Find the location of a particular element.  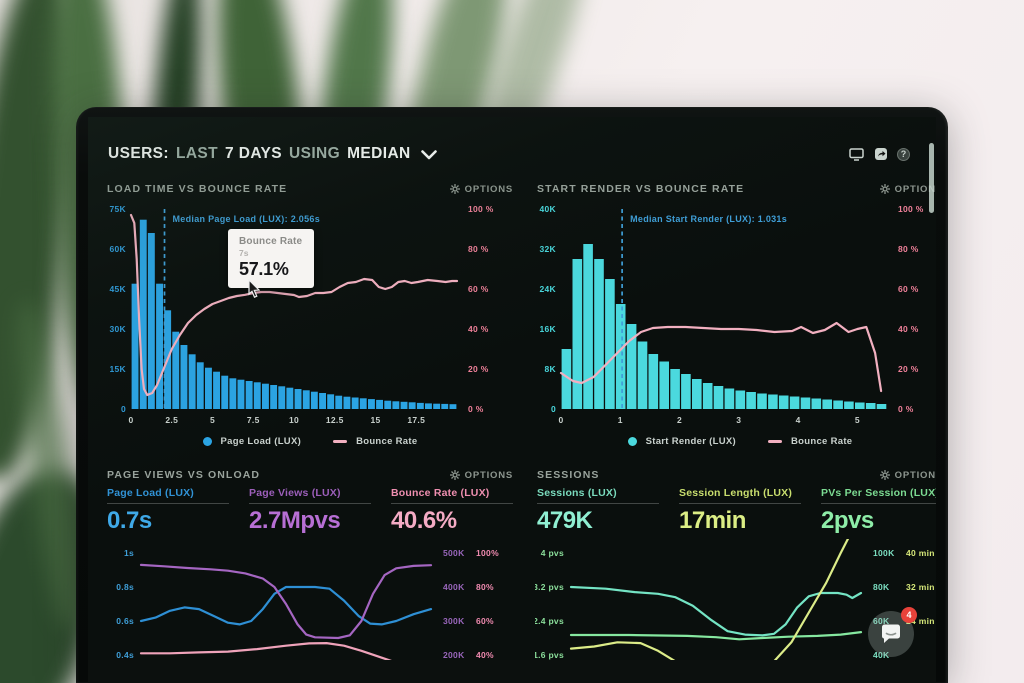

share-icon is located at coordinates (880, 154).